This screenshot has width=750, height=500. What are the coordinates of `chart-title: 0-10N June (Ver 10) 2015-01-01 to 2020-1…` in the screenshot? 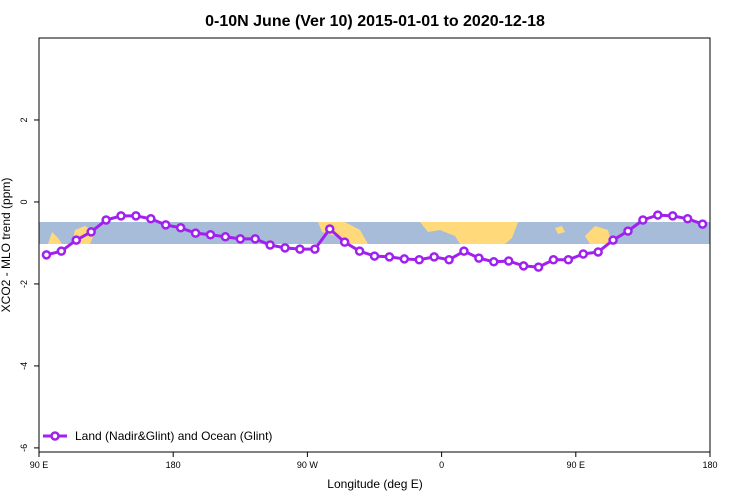 It's located at (375, 21).